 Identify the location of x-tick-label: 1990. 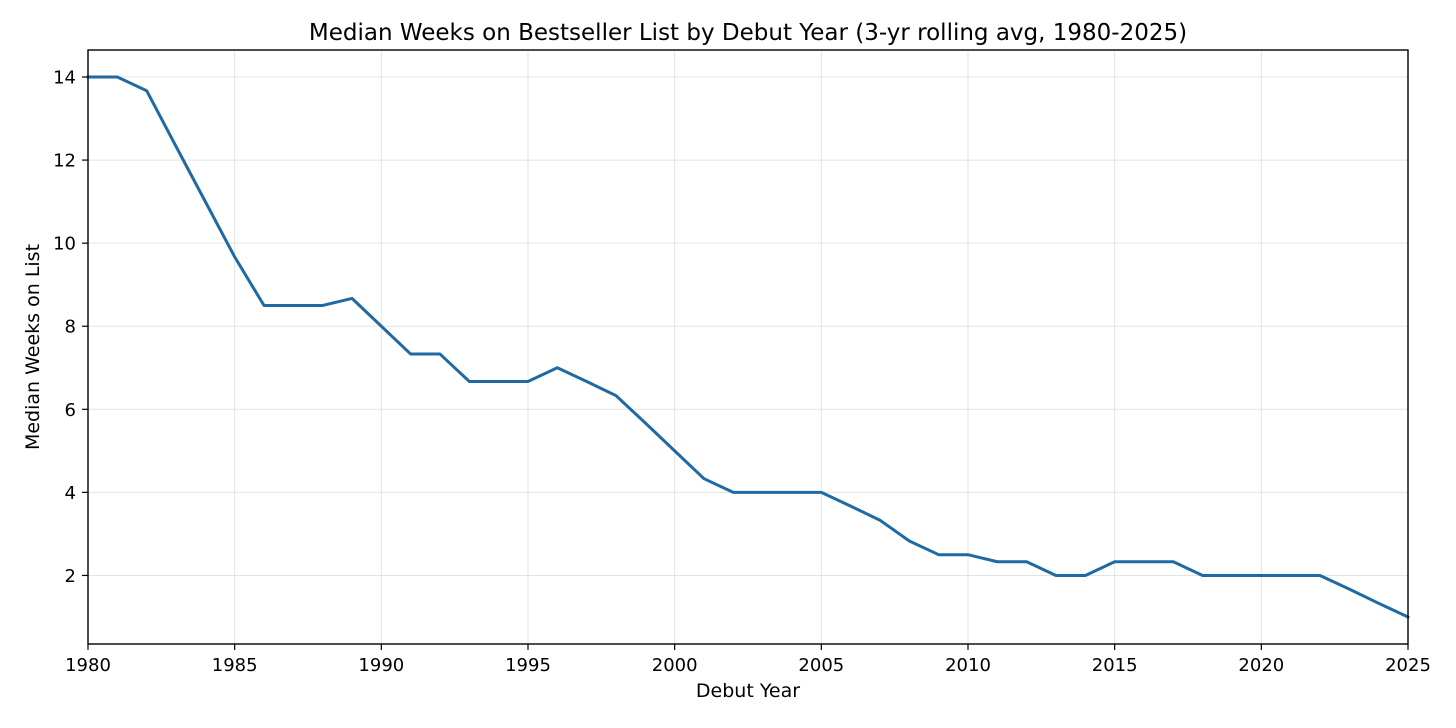
(381, 665).